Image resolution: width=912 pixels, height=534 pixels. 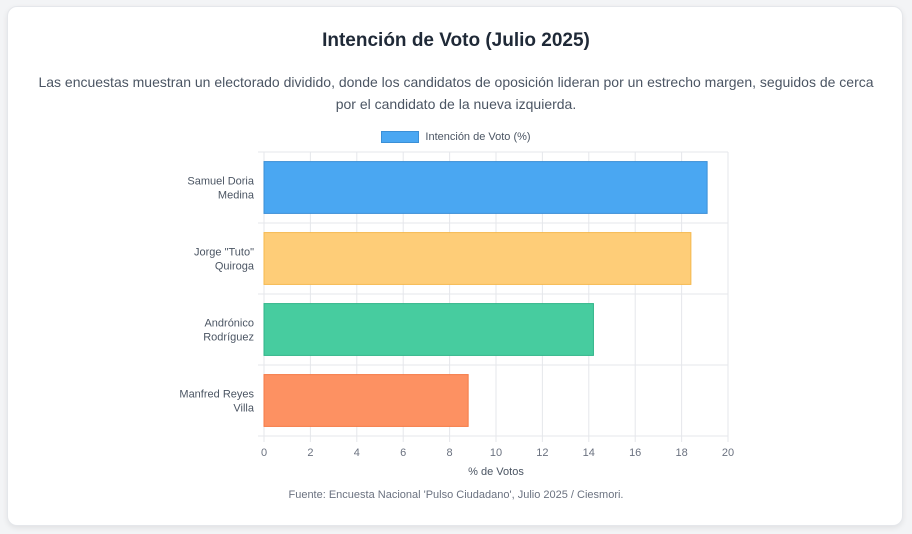 What do you see at coordinates (236, 196) in the screenshot?
I see `category-label-line: Medina` at bounding box center [236, 196].